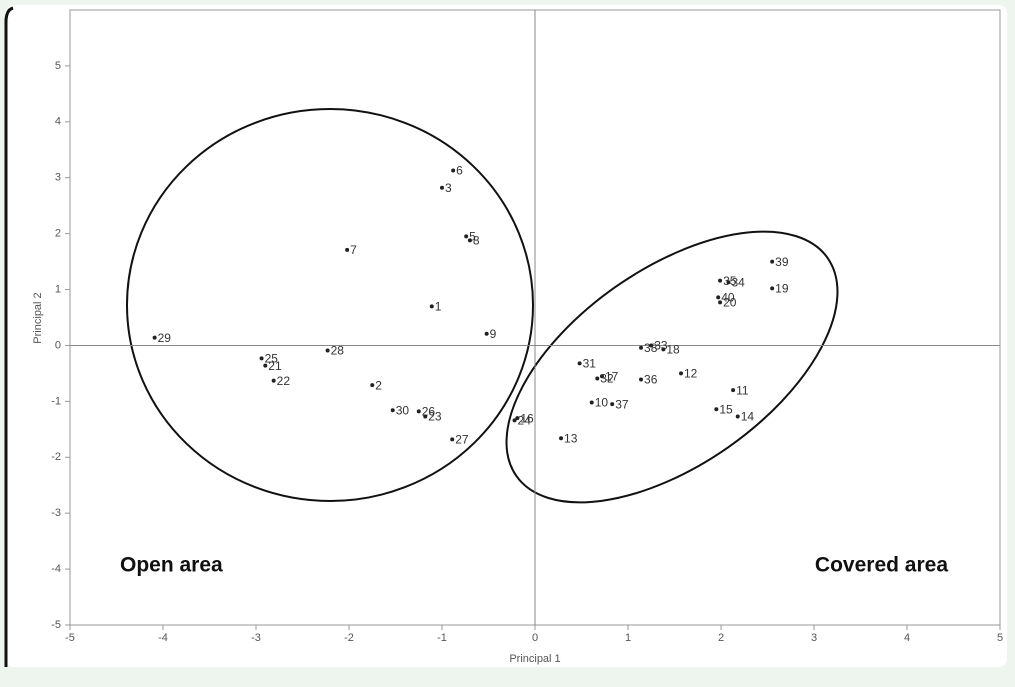 Image resolution: width=1015 pixels, height=687 pixels. Describe the element at coordinates (58, 122) in the screenshot. I see `y-tick-label: 4` at that location.